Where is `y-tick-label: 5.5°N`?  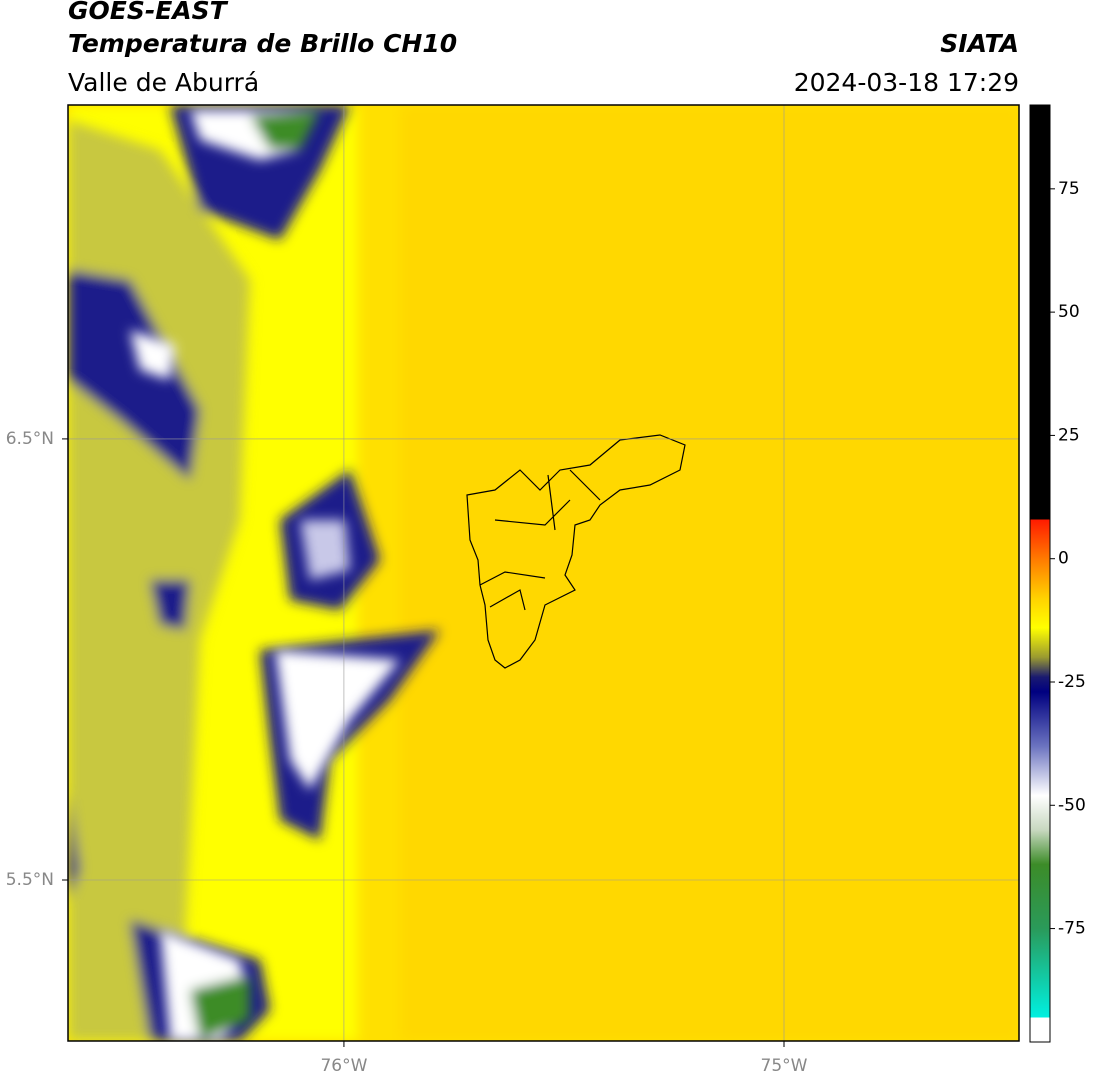
y-tick-label: 5.5°N is located at coordinates (30, 880).